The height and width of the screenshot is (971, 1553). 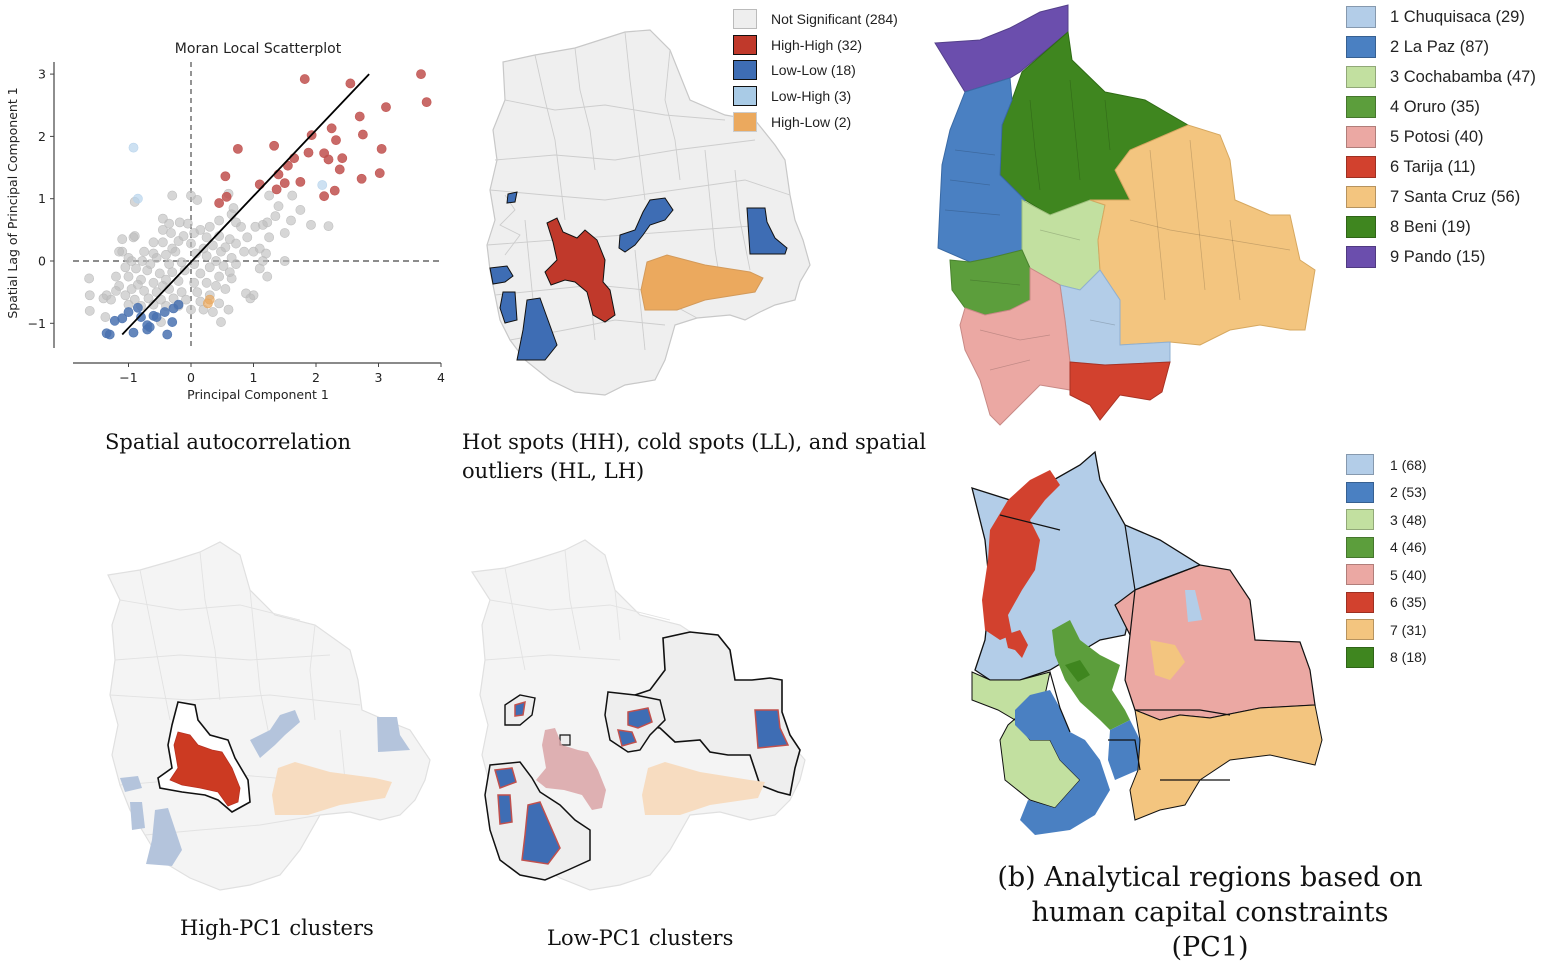 What do you see at coordinates (811, 122) in the screenshot?
I see `legend-label: High-Low (2)` at bounding box center [811, 122].